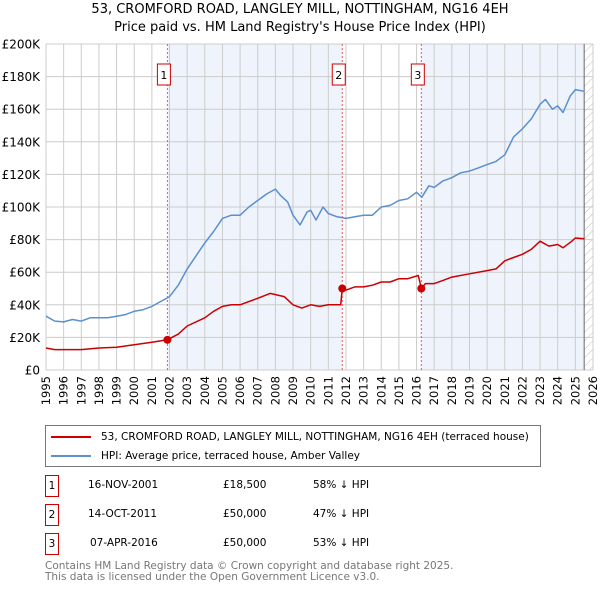 This screenshot has width=600, height=590. Describe the element at coordinates (99, 390) in the screenshot. I see `x-tick-label: 1998` at that location.